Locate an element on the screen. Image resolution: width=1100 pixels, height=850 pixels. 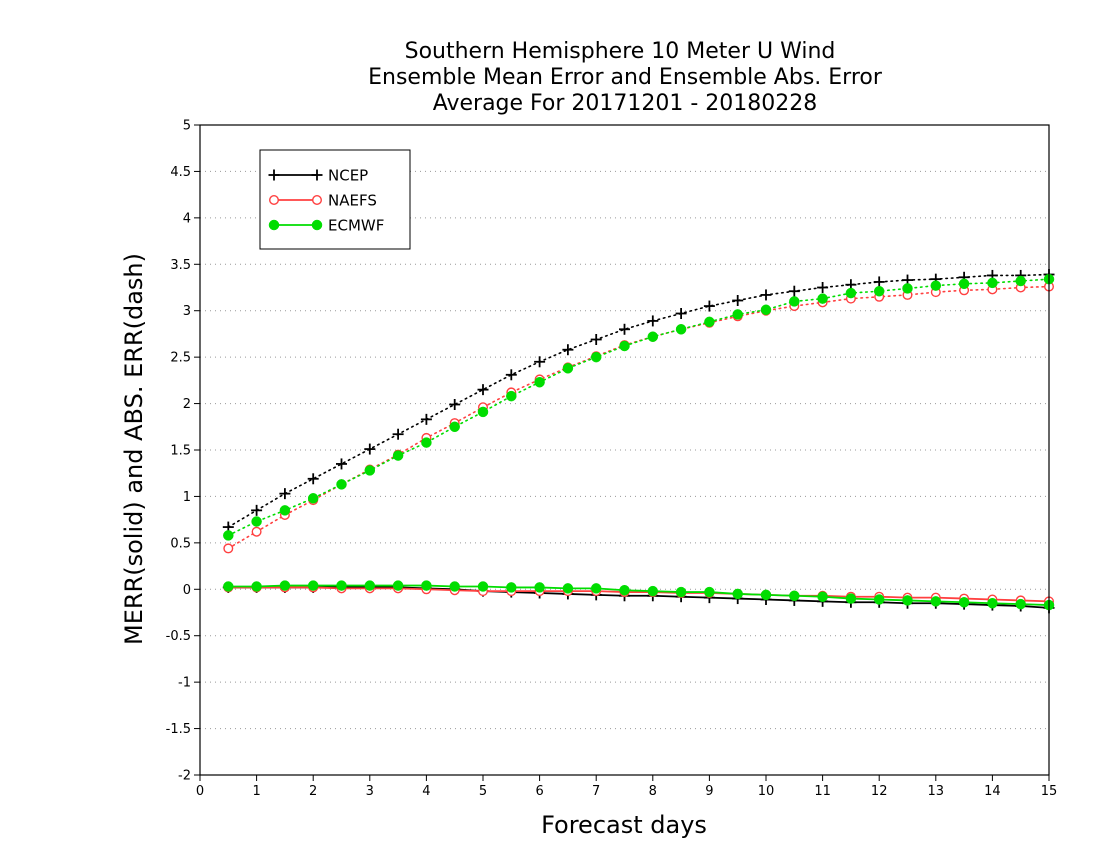
y-tick-label: 0.5 is located at coordinates (180, 543).